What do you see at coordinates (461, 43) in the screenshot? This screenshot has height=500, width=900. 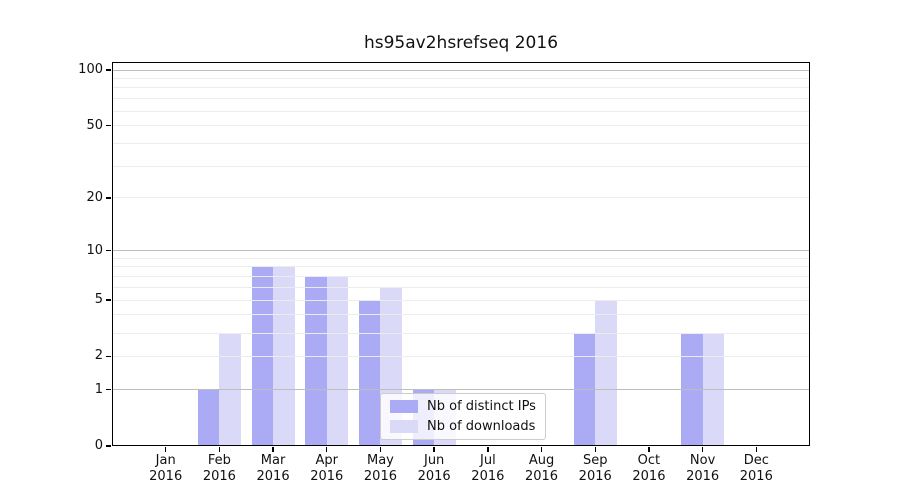 I see `chart-title: hs95av2hsrefseq 2016` at bounding box center [461, 43].